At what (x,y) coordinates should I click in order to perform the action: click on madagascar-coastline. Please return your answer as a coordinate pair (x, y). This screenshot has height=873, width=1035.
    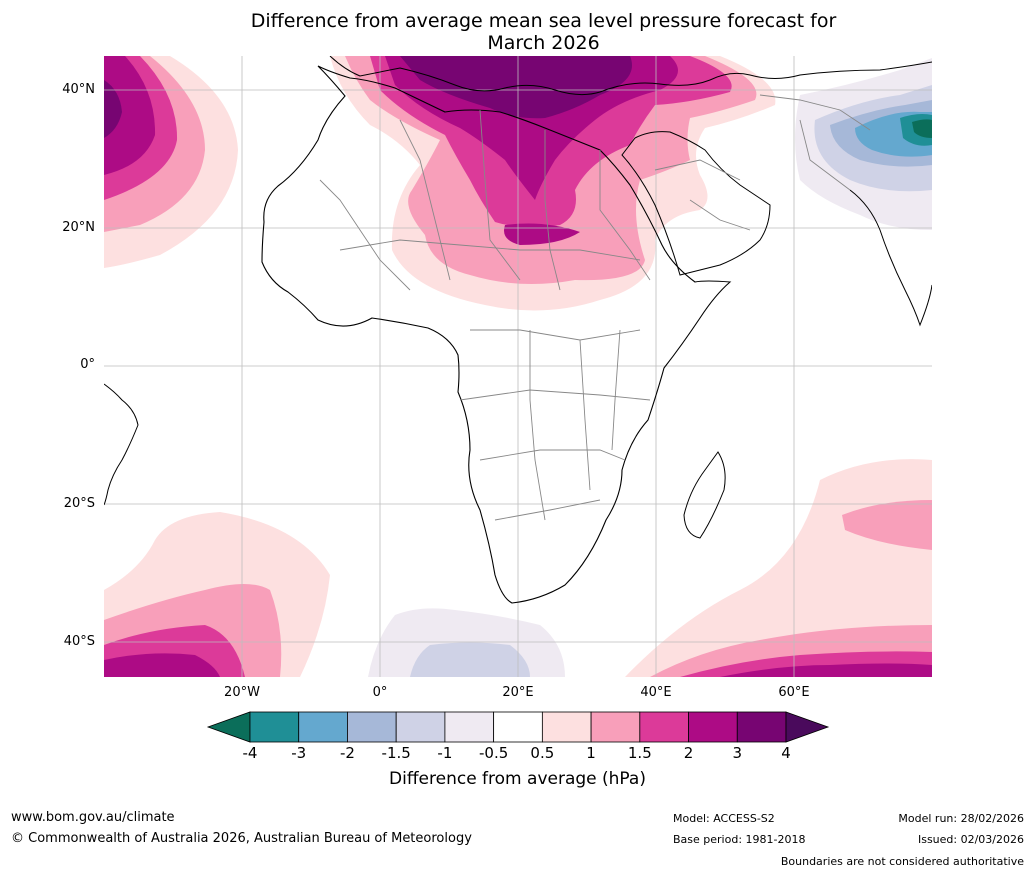
    Looking at the image, I should click on (704, 495).